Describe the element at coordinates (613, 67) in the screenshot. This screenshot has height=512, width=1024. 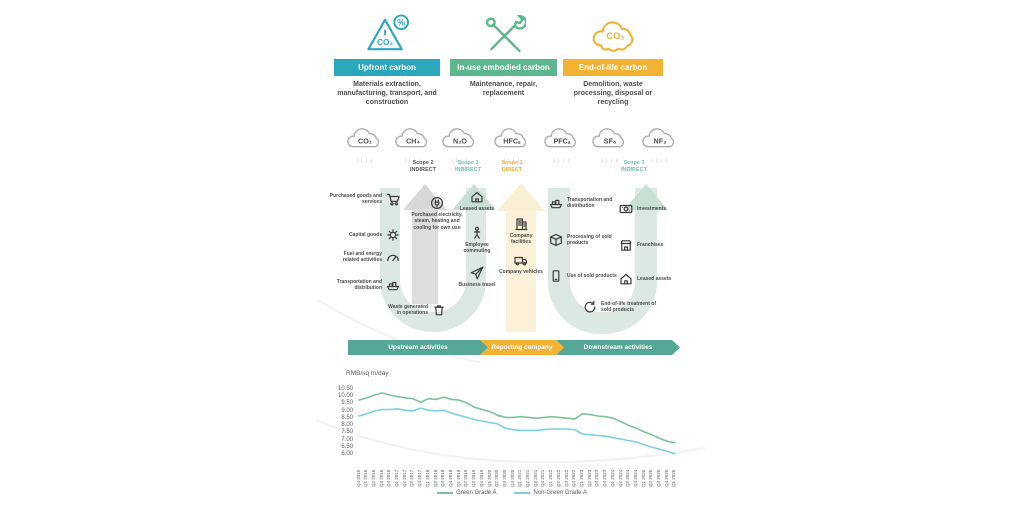
I see `card-title: End-of-life carbon` at that location.